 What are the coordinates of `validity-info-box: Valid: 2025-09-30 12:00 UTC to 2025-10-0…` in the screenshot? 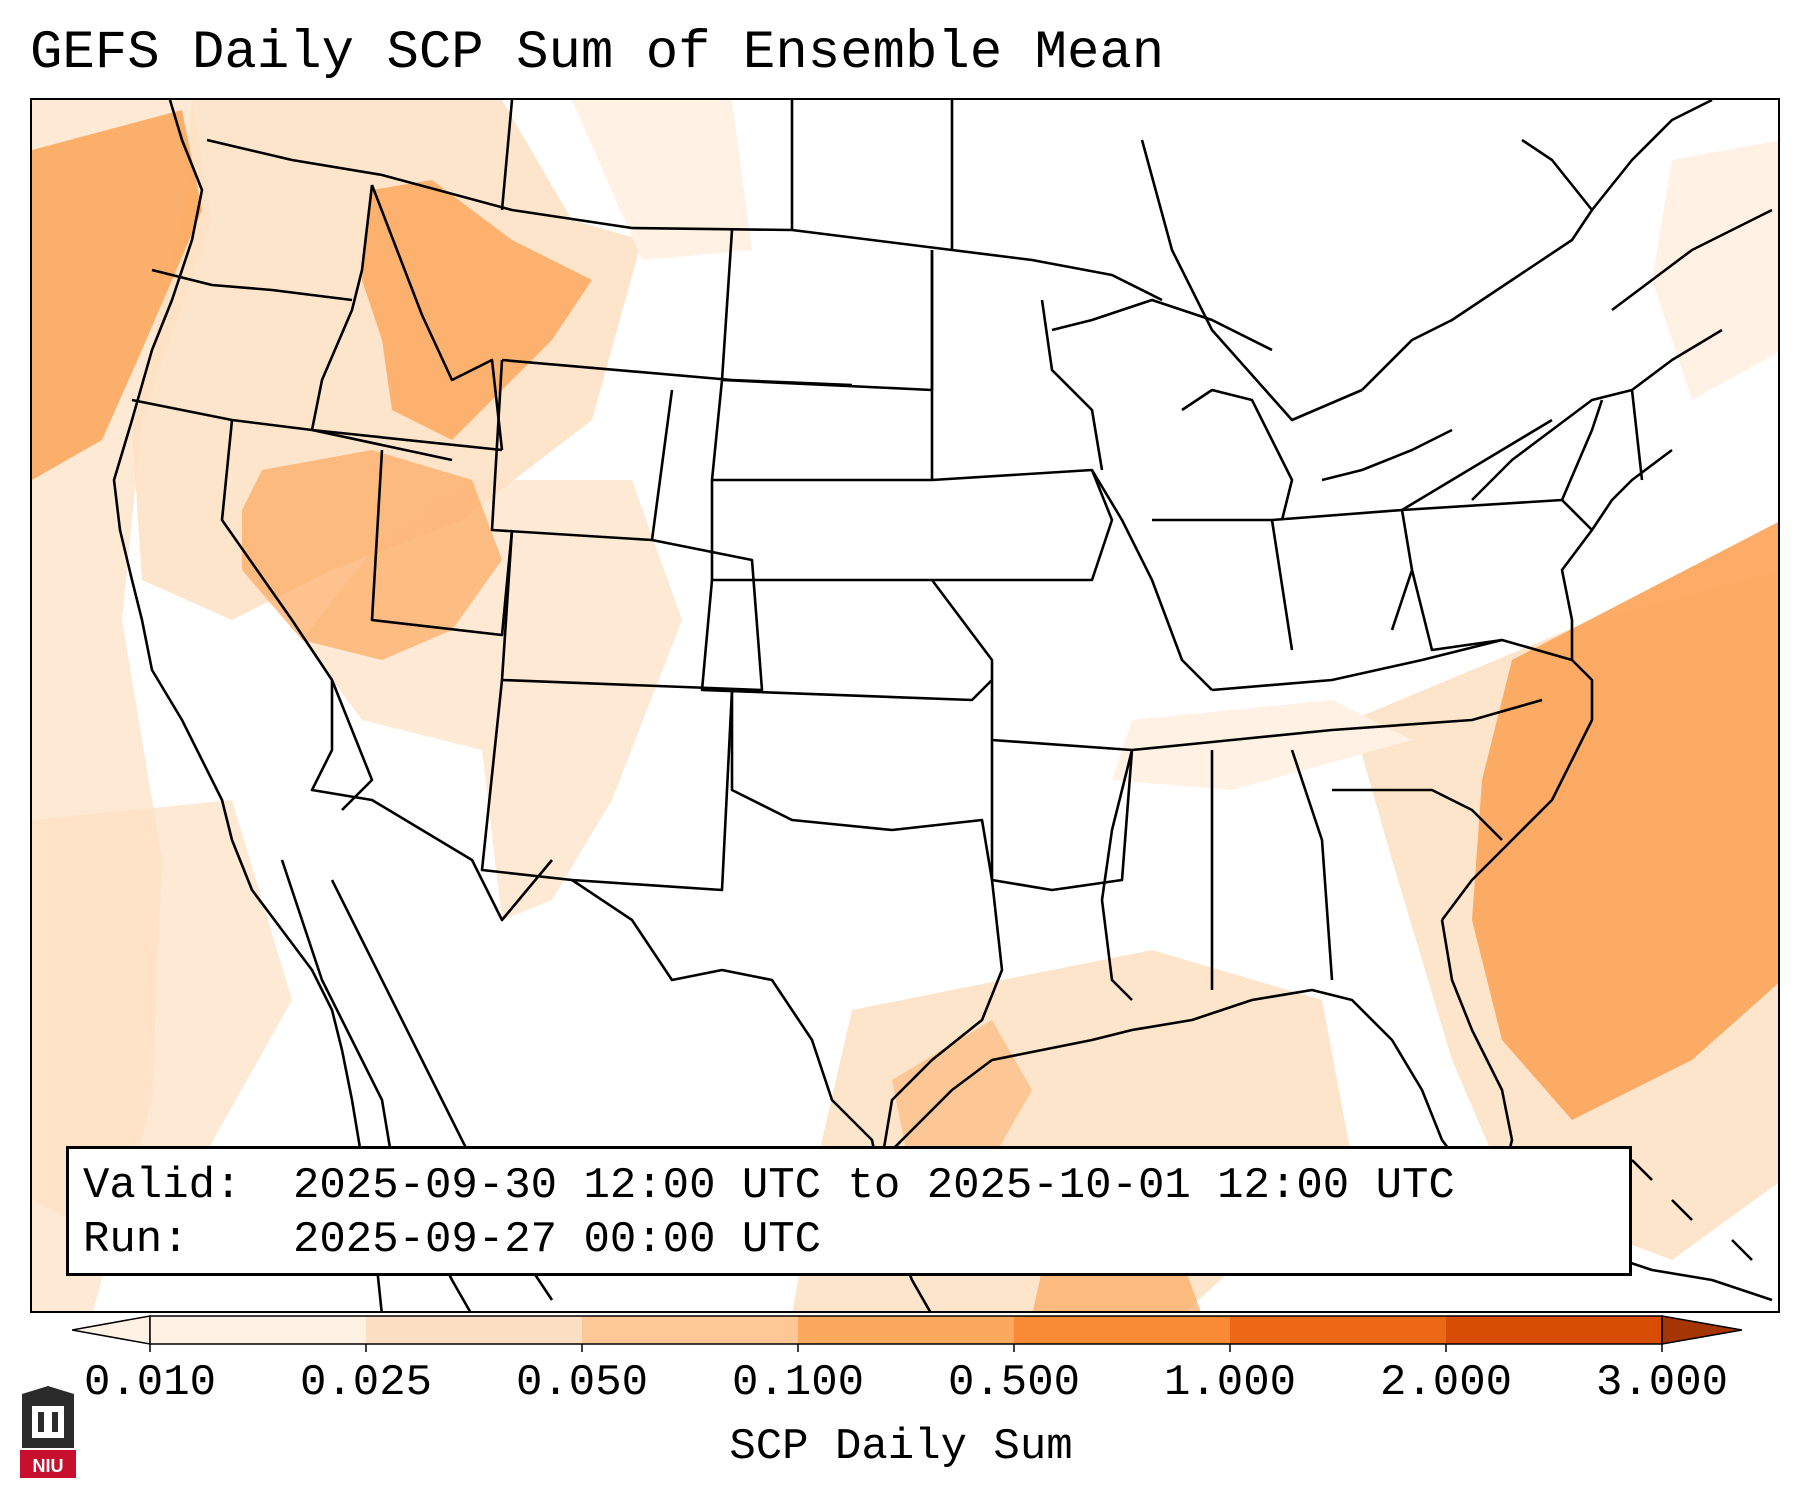 It's located at (849, 1211).